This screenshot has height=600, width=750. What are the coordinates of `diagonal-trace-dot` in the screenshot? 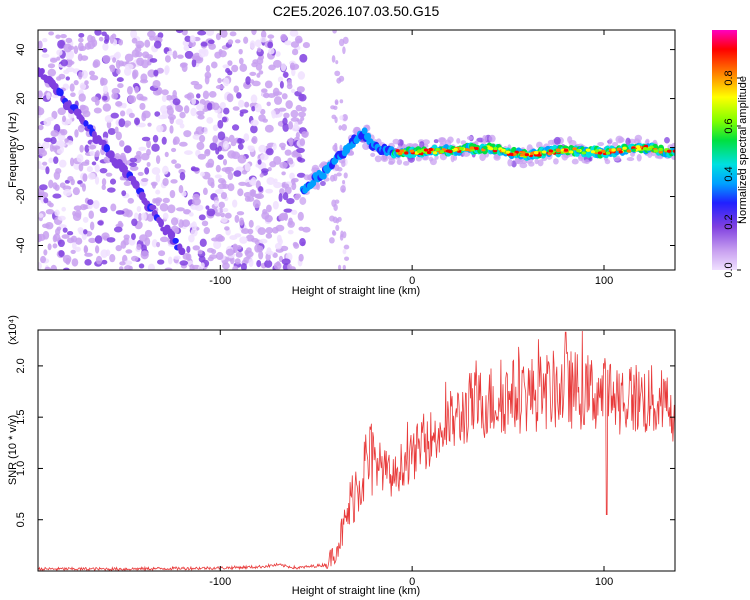 It's located at (175, 240).